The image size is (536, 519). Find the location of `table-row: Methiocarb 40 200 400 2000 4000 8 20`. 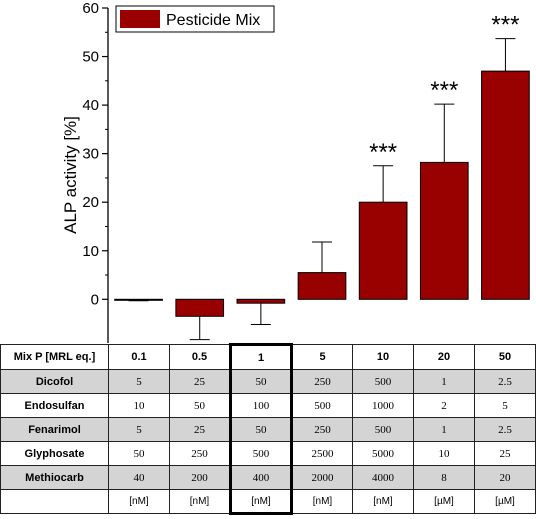

table-row: Methiocarb 40 200 400 2000 4000 8 20 is located at coordinates (268, 477).